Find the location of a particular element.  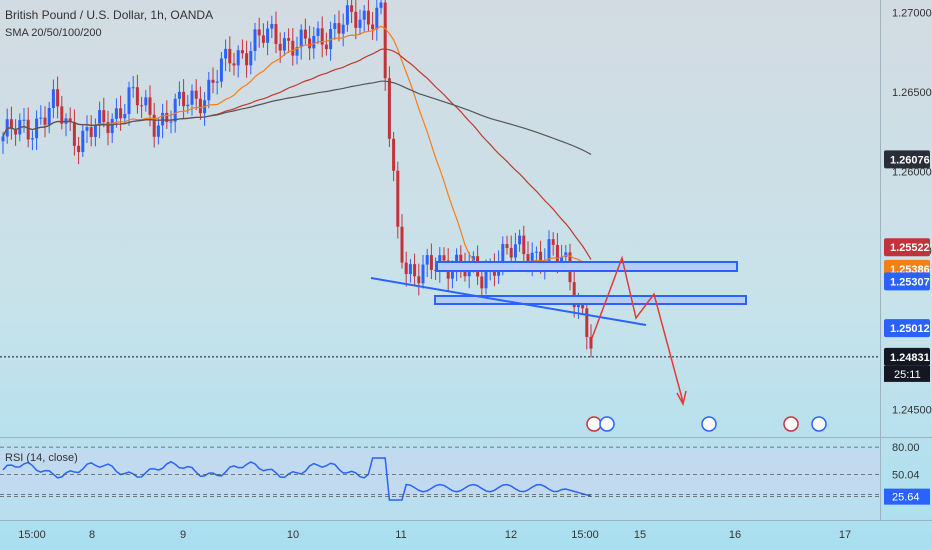

time-axis-label: 8 is located at coordinates (92, 535).